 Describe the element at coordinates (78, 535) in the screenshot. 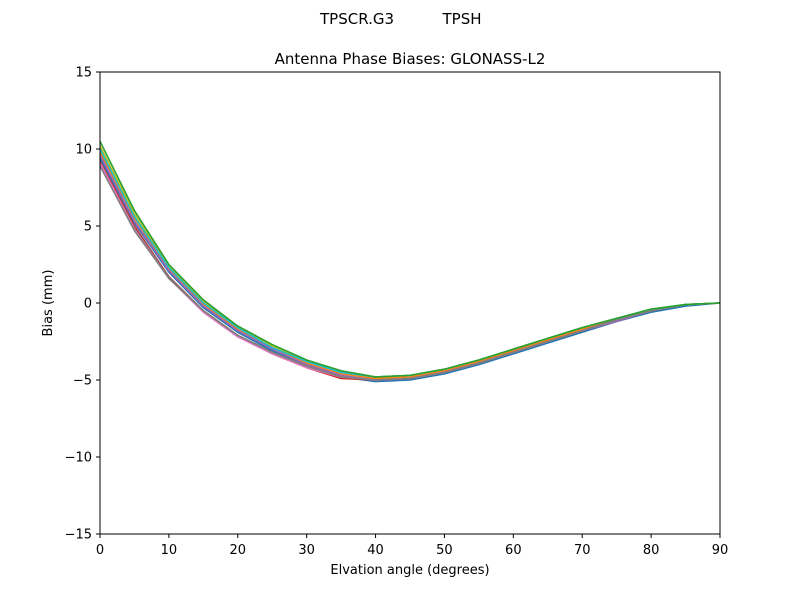

I see `y-tick-label: −15` at that location.